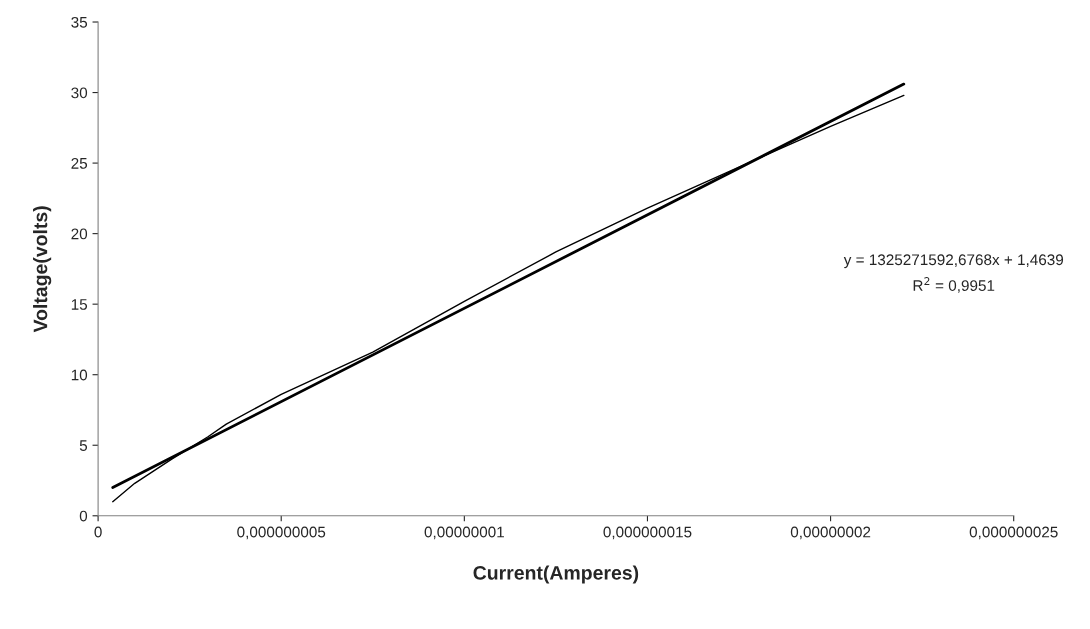 The height and width of the screenshot is (629, 1090). I want to click on x-tick-label: 0, so click(98, 532).